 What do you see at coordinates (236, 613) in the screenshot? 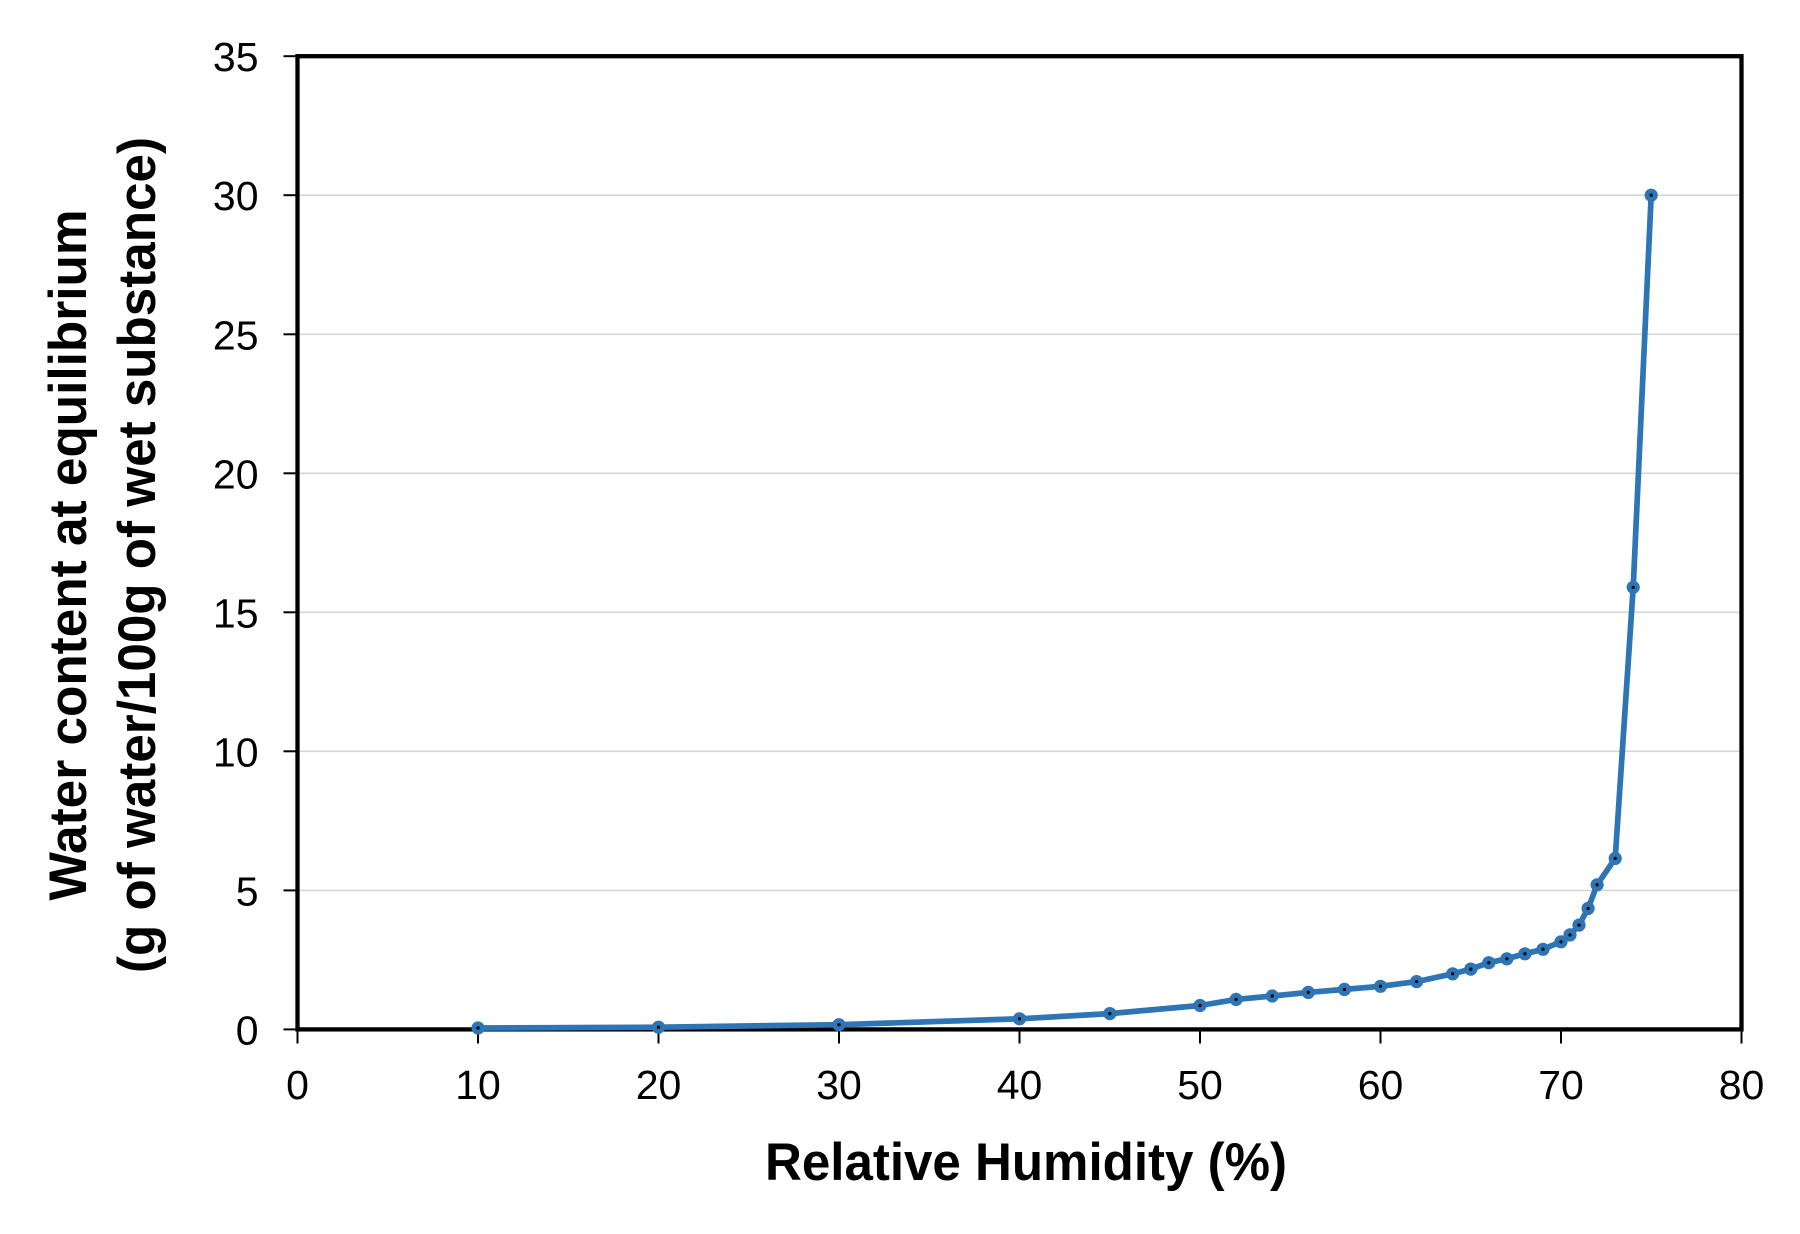
I see `svg-text: 15` at bounding box center [236, 613].